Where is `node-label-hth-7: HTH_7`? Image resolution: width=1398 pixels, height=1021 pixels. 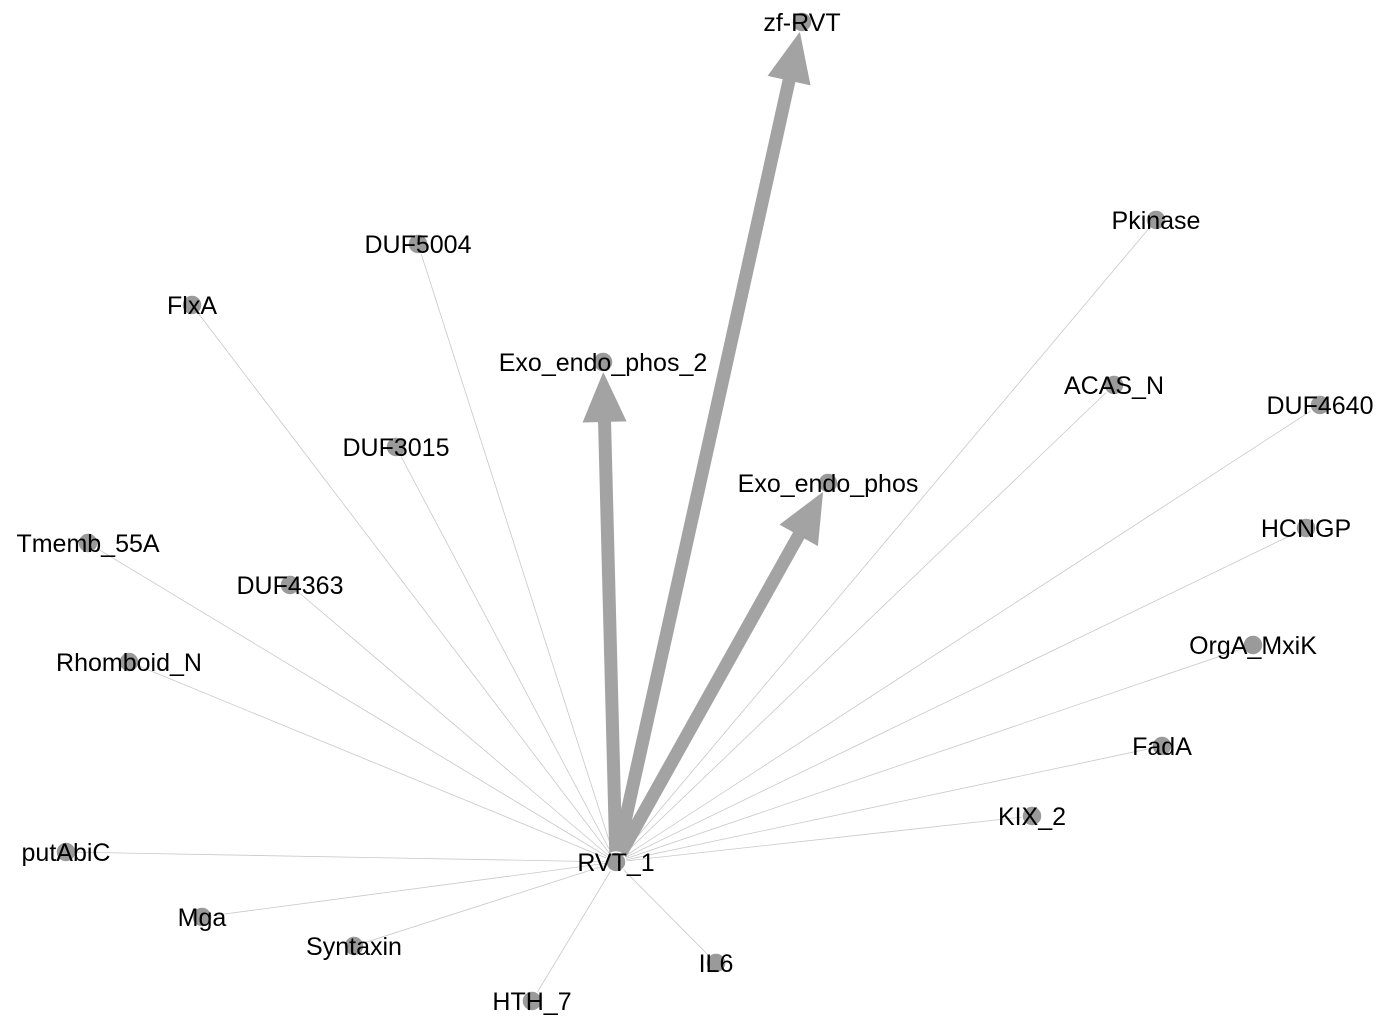
node-label-hth-7: HTH_7 is located at coordinates (531, 1002).